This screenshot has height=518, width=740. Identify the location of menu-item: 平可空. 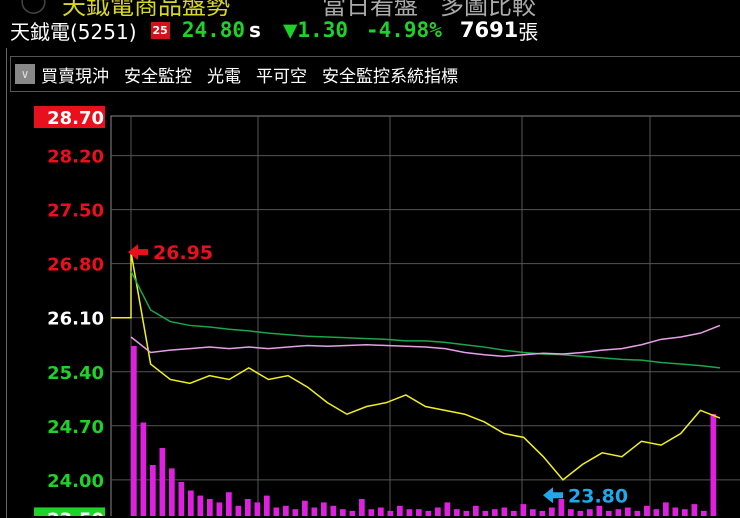
(281, 76).